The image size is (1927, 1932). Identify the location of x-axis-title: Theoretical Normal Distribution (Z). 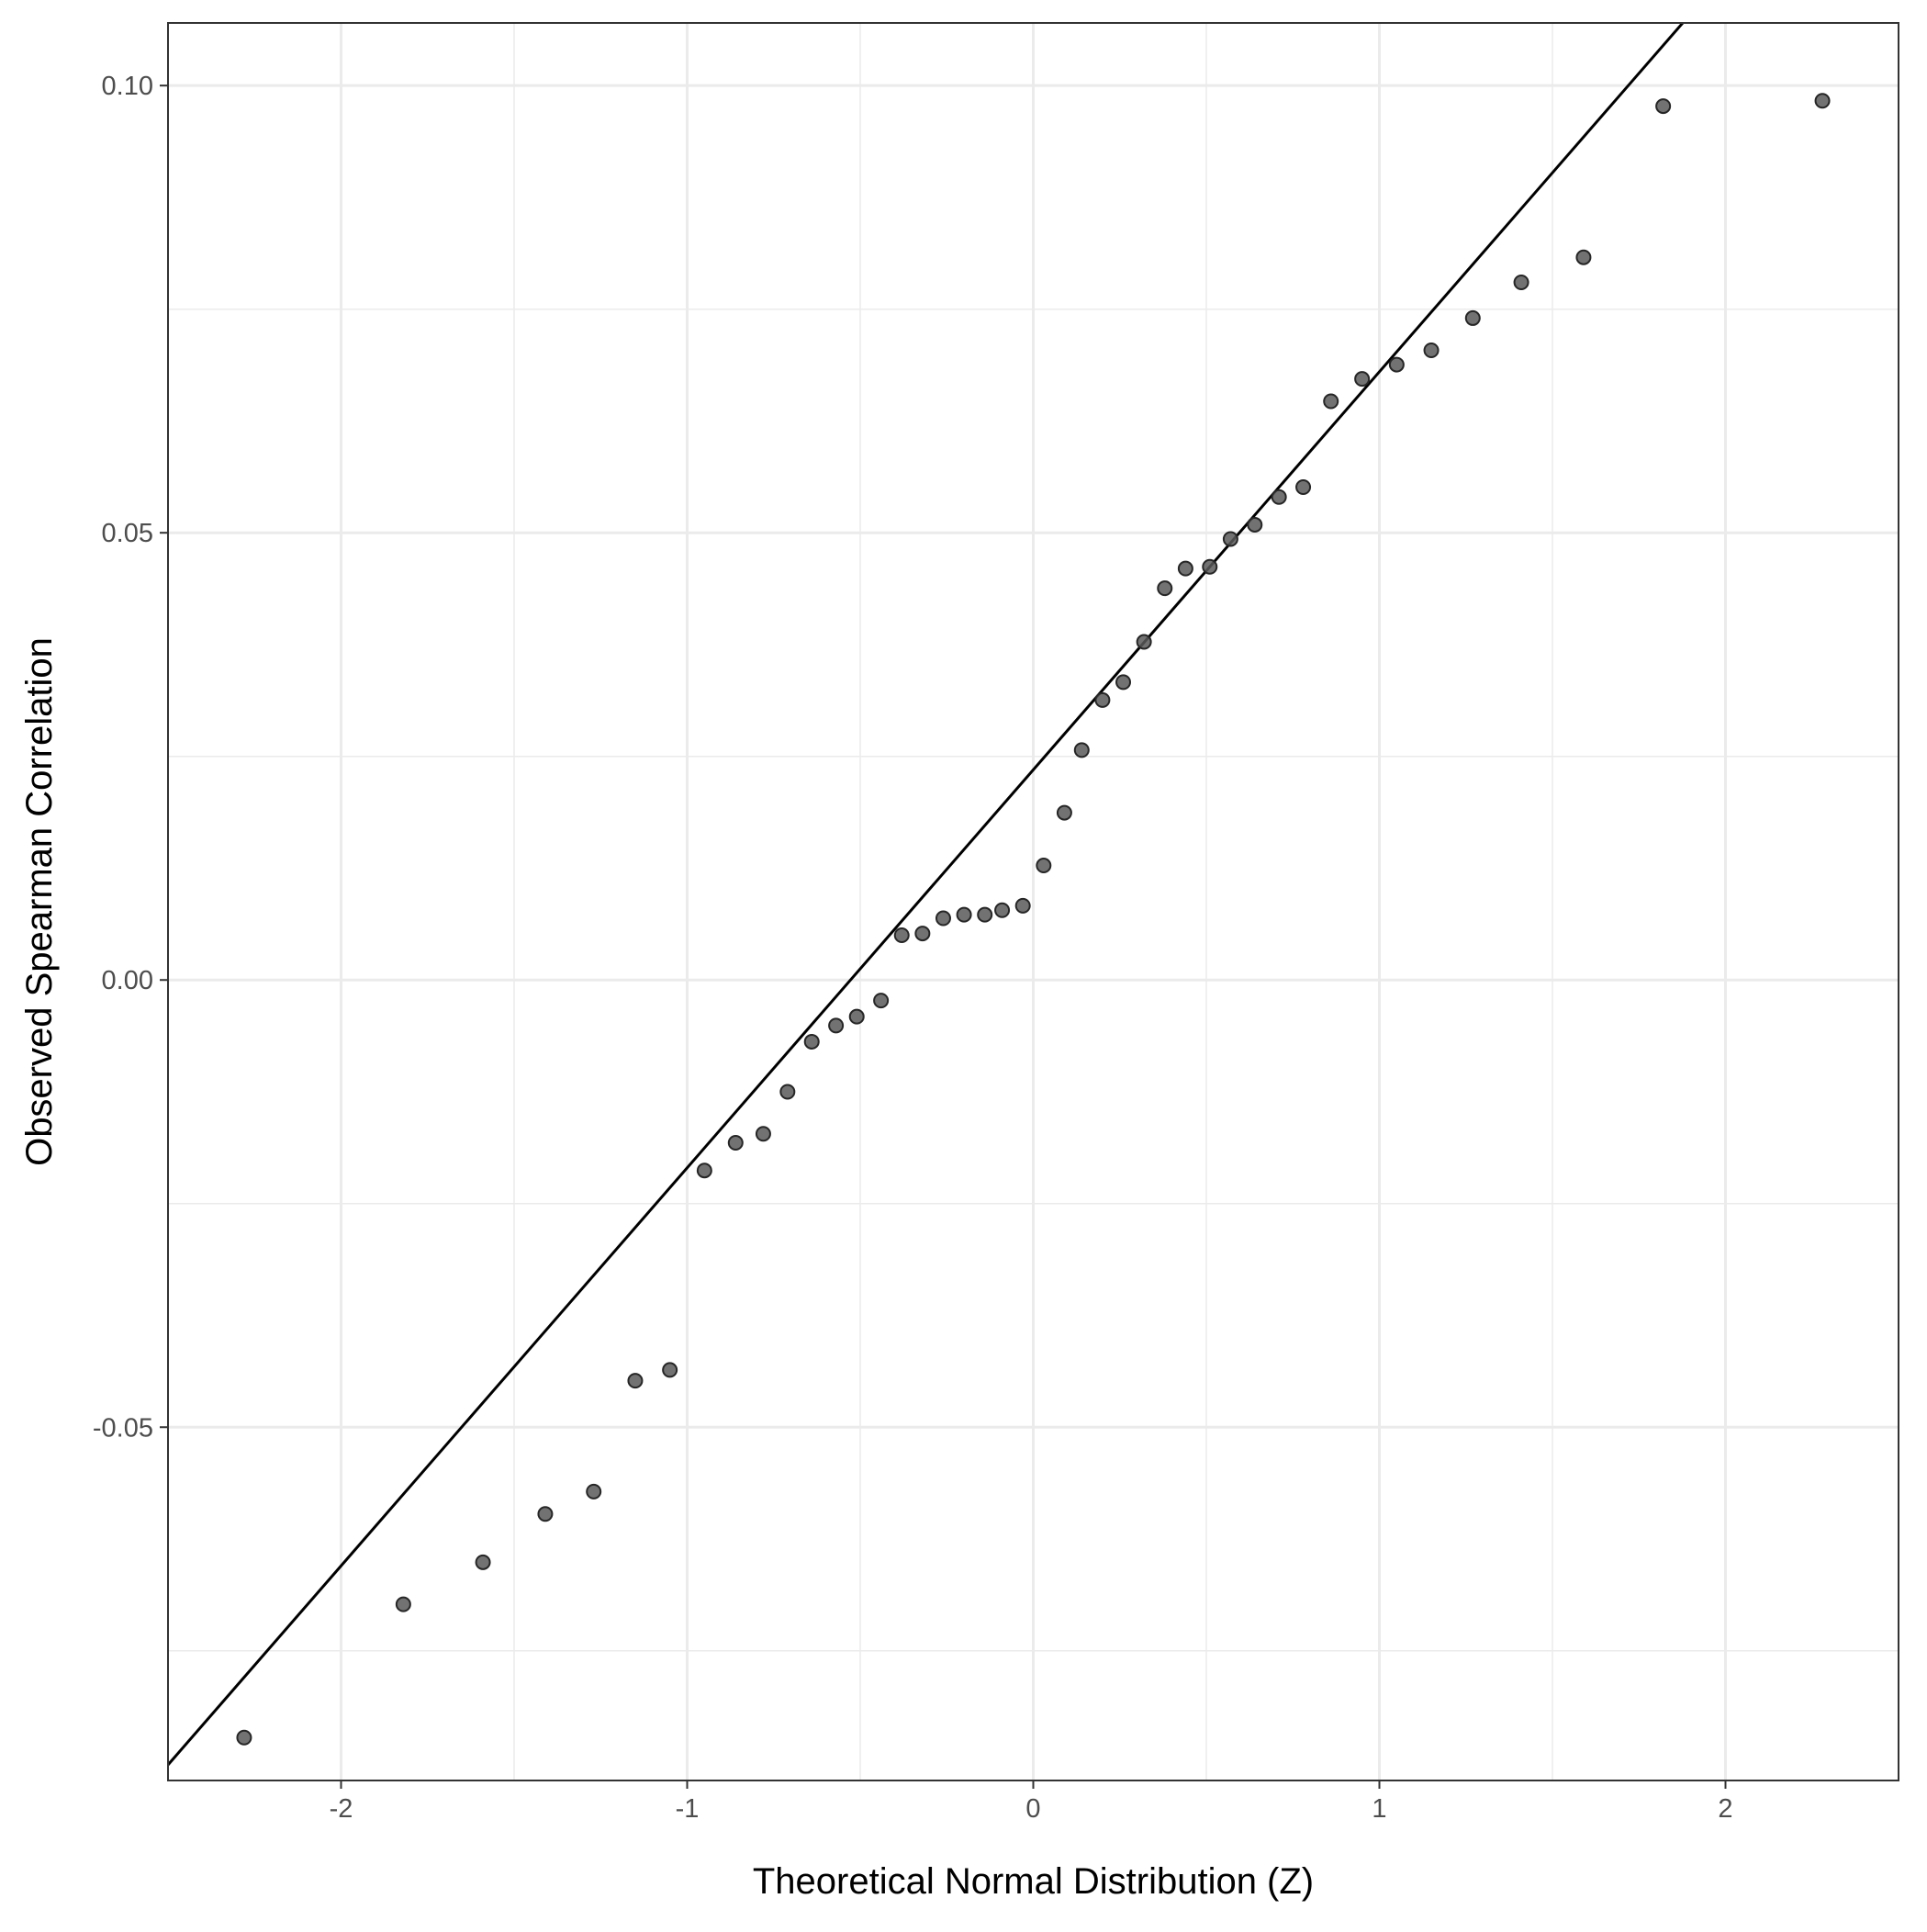
(1034, 1881).